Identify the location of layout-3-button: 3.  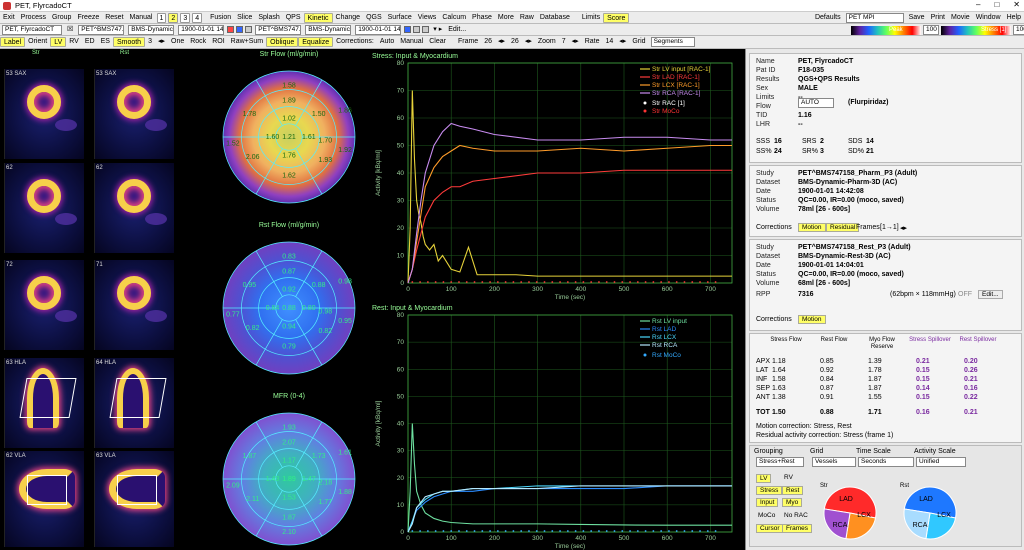
(185, 17).